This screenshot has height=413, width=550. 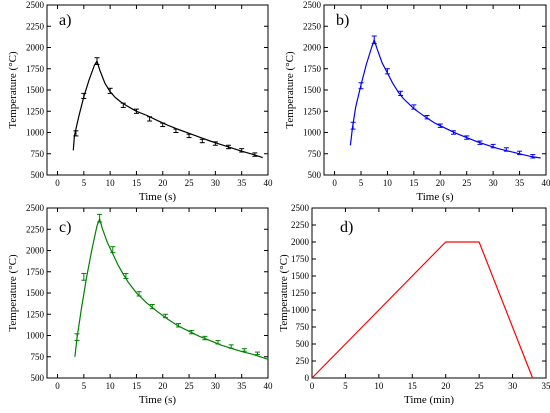 I want to click on x-axis-label: Time (min), so click(x=429, y=400).